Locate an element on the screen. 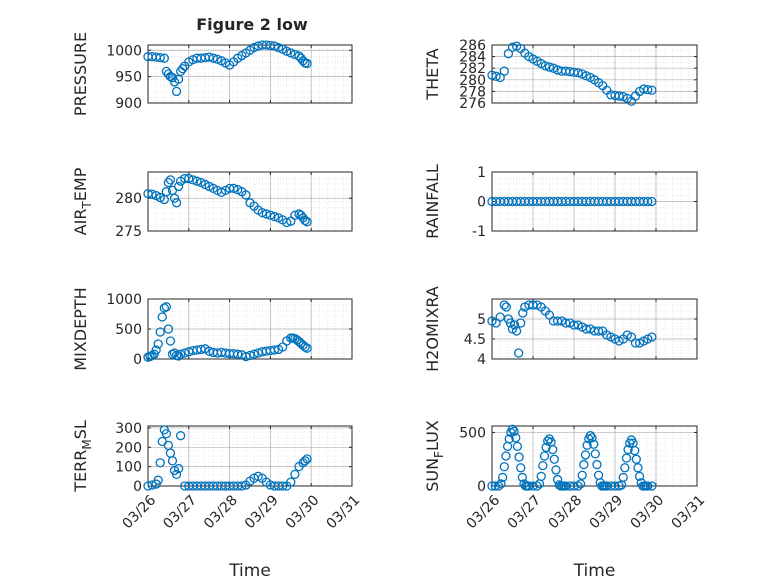  y-tick-label: 282 is located at coordinates (472, 69).